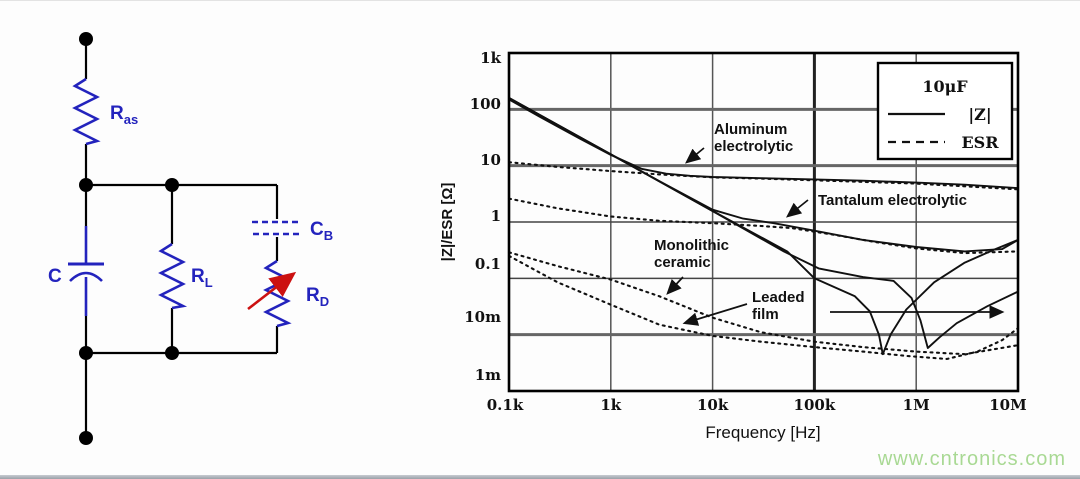 The image size is (1080, 479). I want to click on y-tick-1: 1, so click(496, 216).